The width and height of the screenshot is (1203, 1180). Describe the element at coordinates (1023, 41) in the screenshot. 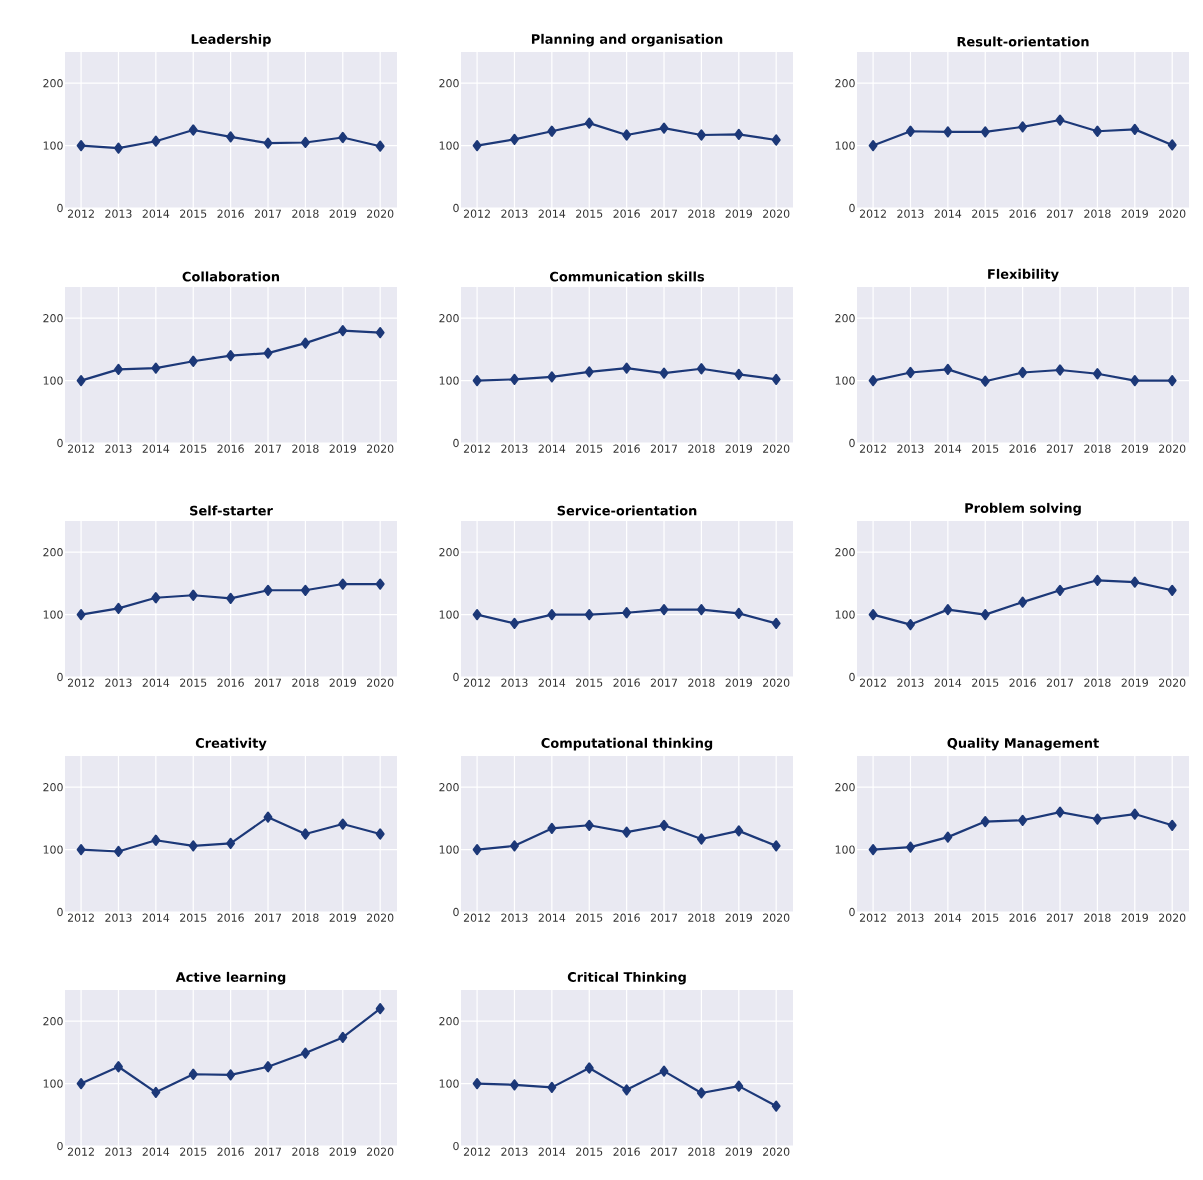

I see `chart-title: Result-orientation` at that location.